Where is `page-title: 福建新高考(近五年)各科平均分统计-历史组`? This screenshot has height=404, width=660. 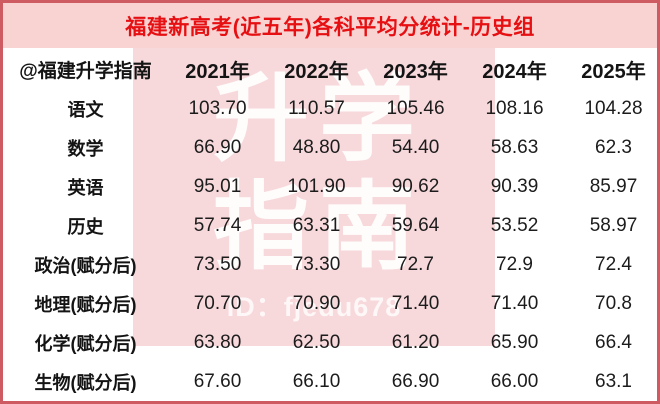
page-title: 福建新高考(近五年)各科平均分统计-历史组 is located at coordinates (330, 27).